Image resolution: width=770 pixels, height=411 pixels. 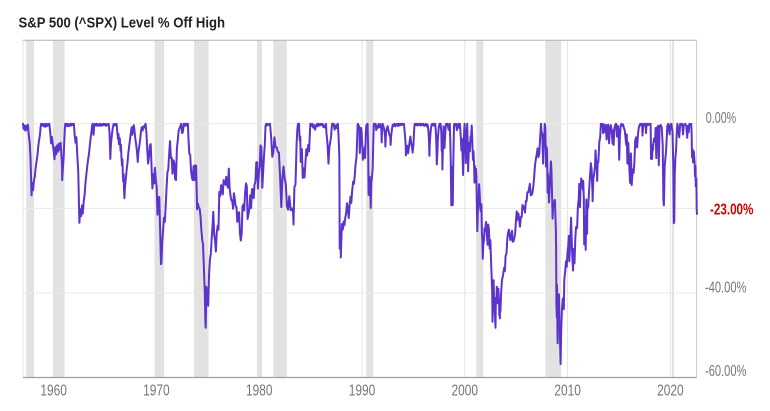 I want to click on svg-text: 0.00%, so click(x=721, y=118).